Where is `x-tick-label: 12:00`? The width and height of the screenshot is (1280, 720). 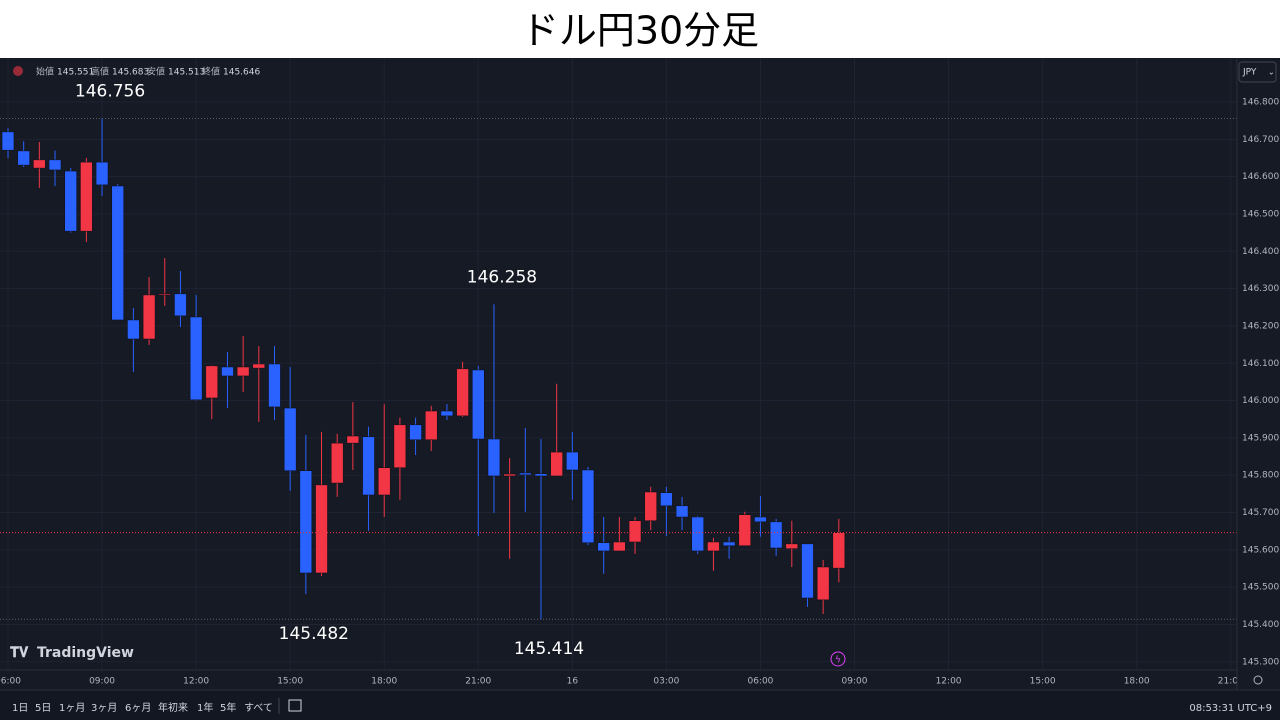
x-tick-label: 12:00 is located at coordinates (949, 682).